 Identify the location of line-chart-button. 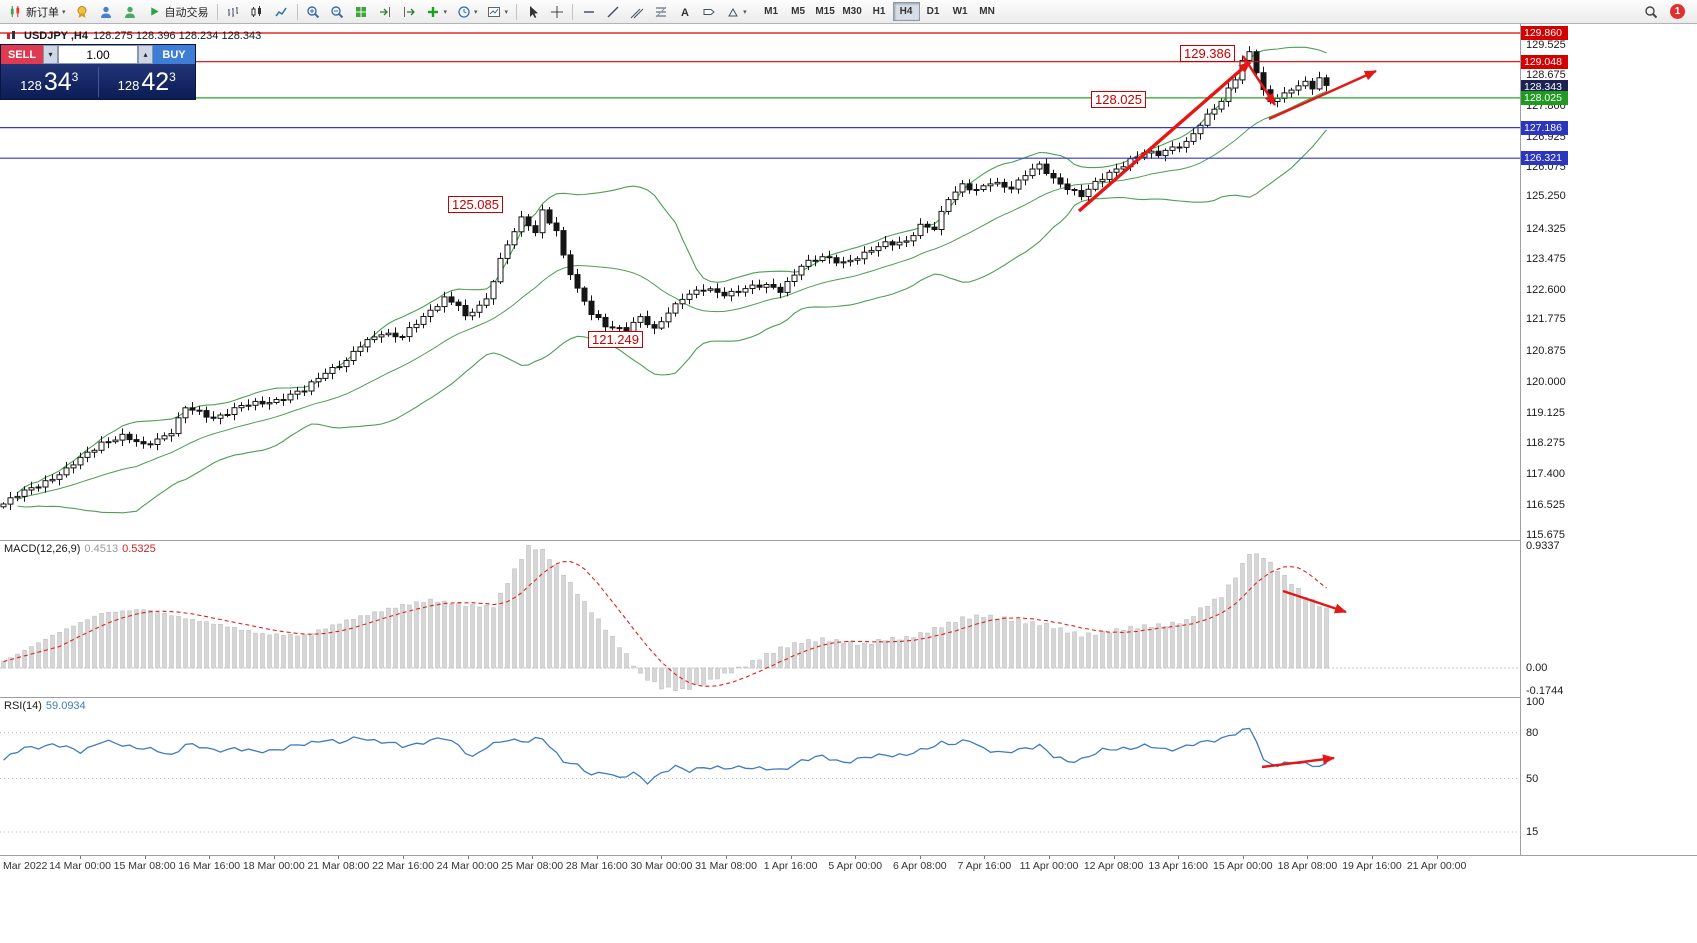
(281, 12).